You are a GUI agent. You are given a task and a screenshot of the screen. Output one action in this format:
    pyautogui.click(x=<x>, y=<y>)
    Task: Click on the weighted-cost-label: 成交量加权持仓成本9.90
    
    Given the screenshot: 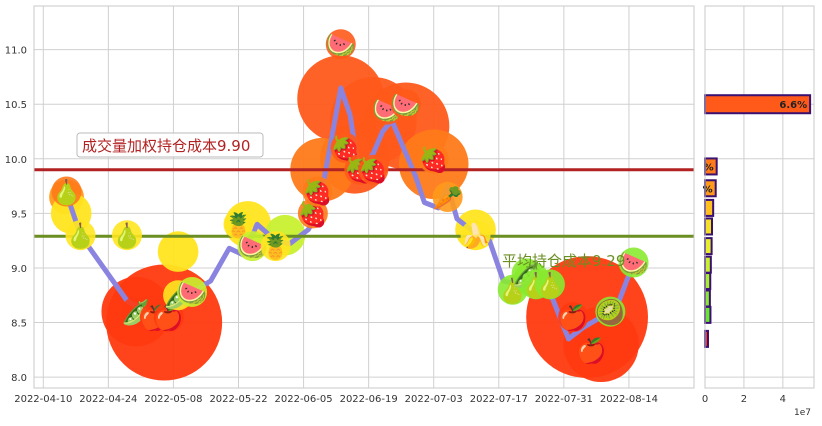 What is the action you would take?
    pyautogui.click(x=166, y=146)
    